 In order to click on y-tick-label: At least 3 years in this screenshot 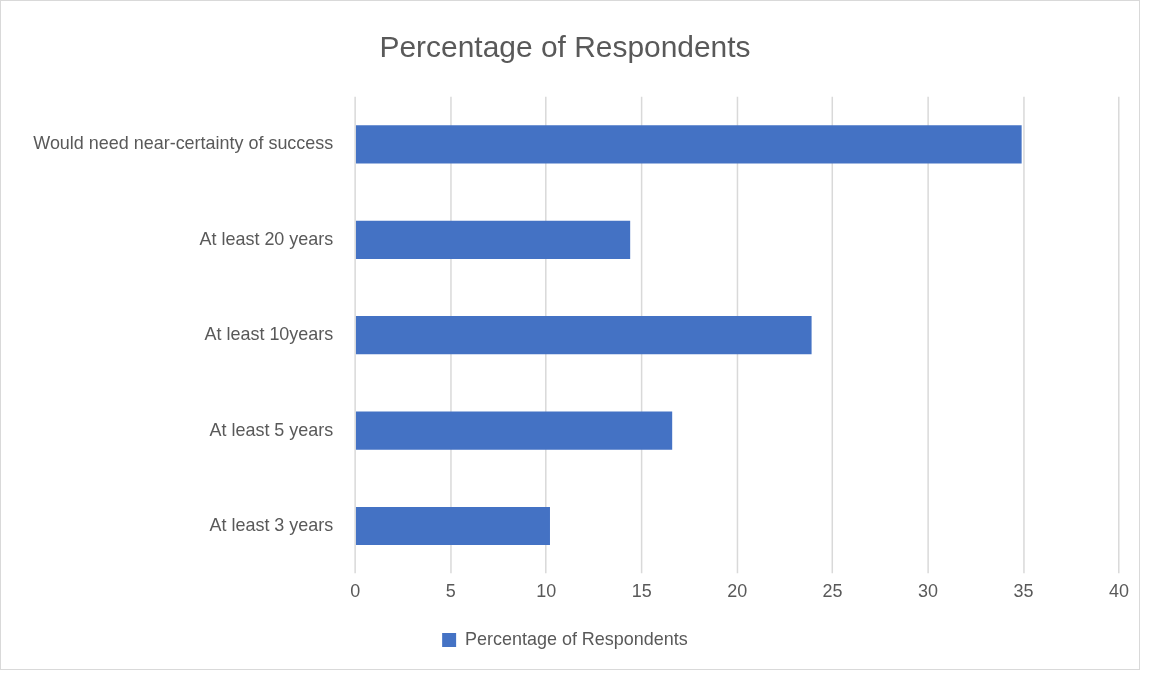, I will do `click(271, 524)`.